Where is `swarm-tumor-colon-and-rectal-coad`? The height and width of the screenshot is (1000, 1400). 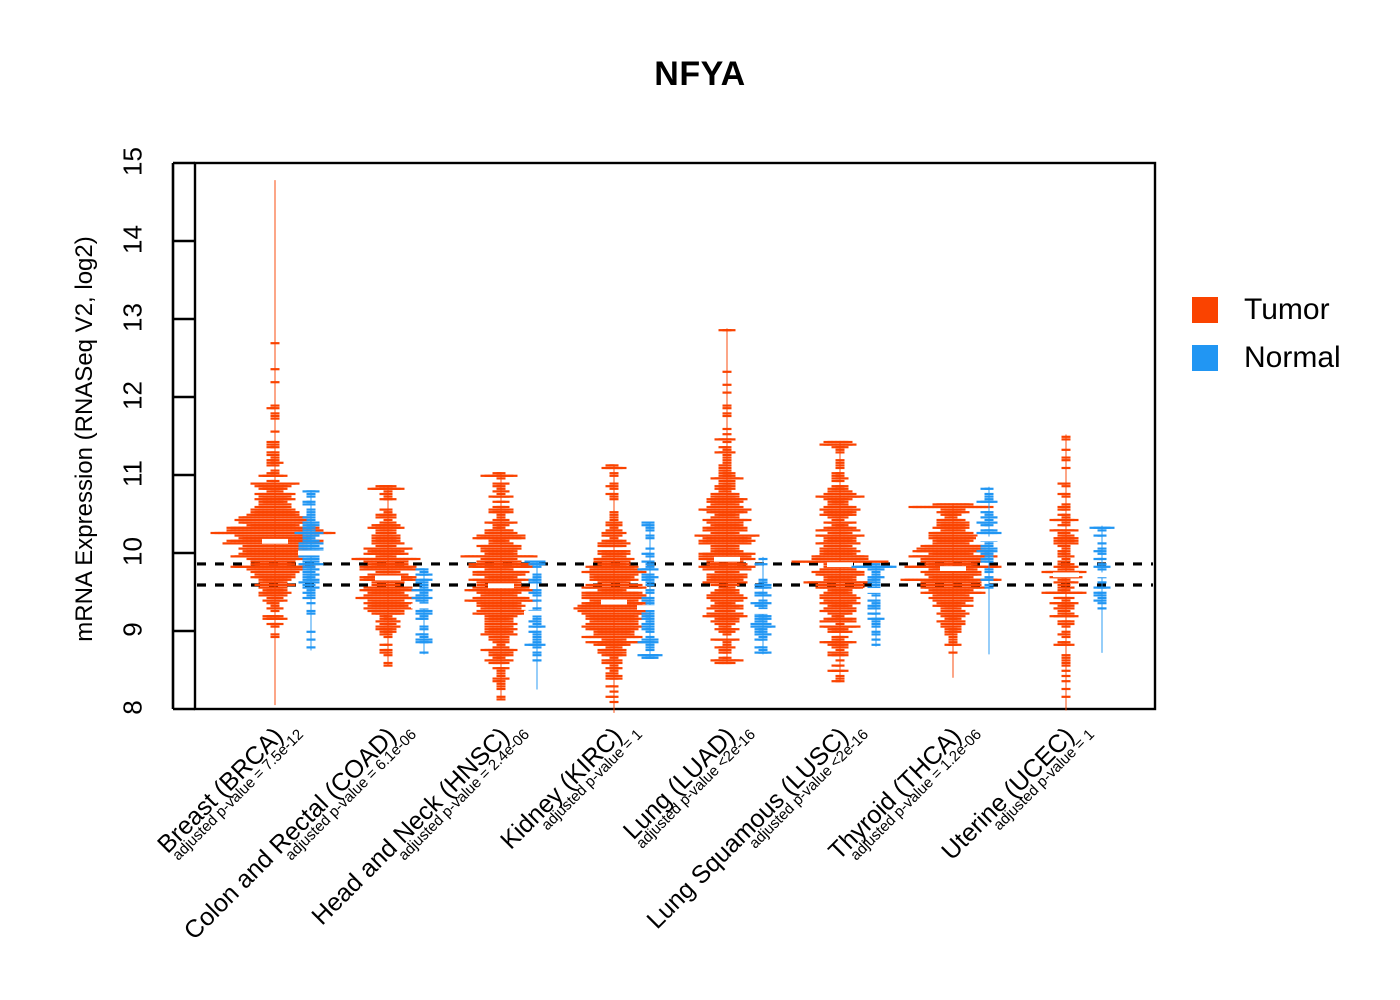
swarm-tumor-colon-and-rectal-coad is located at coordinates (386, 576).